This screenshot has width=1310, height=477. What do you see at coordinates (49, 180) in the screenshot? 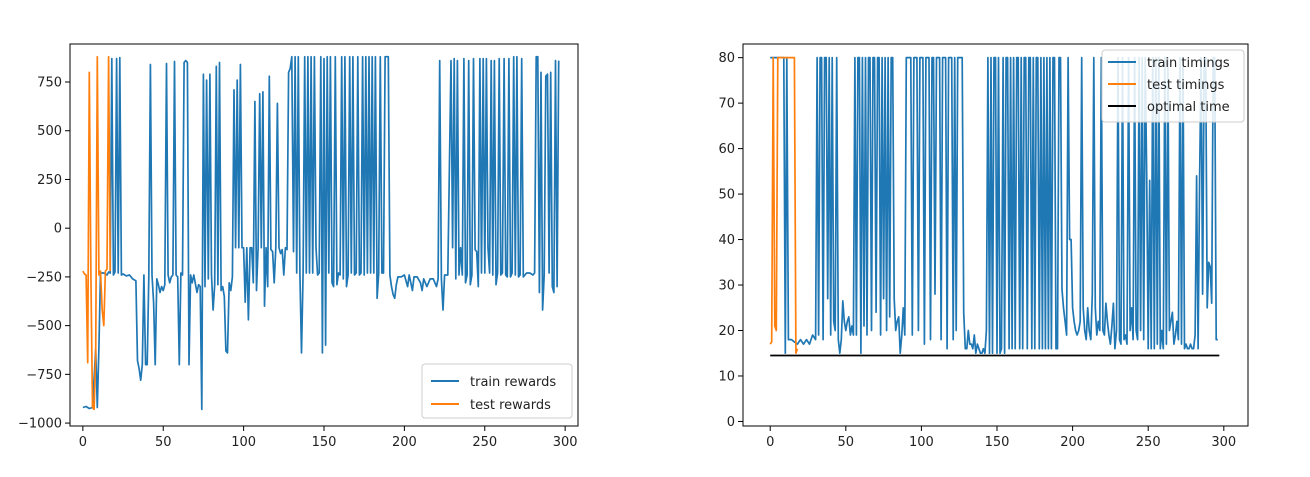
I see `rewards-ytick-label: 250` at bounding box center [49, 180].